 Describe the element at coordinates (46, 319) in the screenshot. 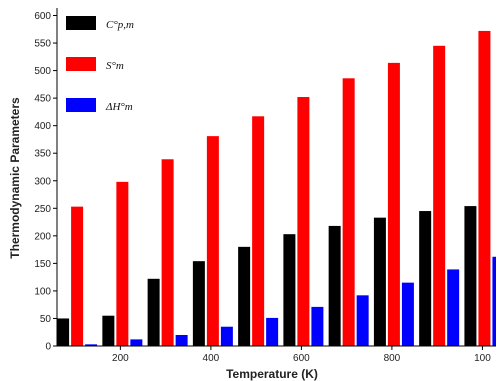

I see `y-tick-label-50: 50` at that location.